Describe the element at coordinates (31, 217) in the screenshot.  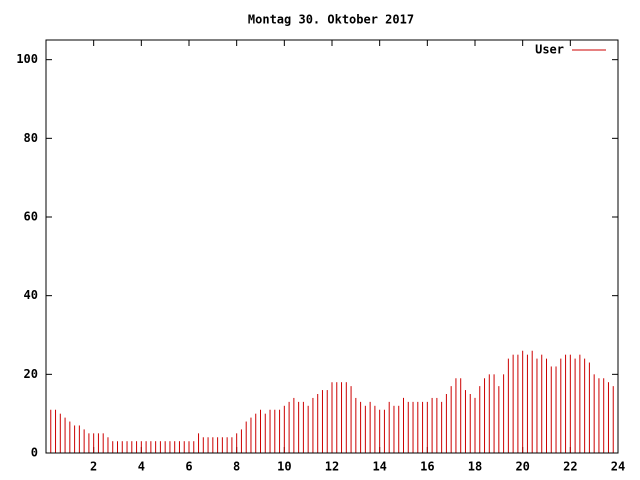
I see `y-tick-label: 60` at that location.